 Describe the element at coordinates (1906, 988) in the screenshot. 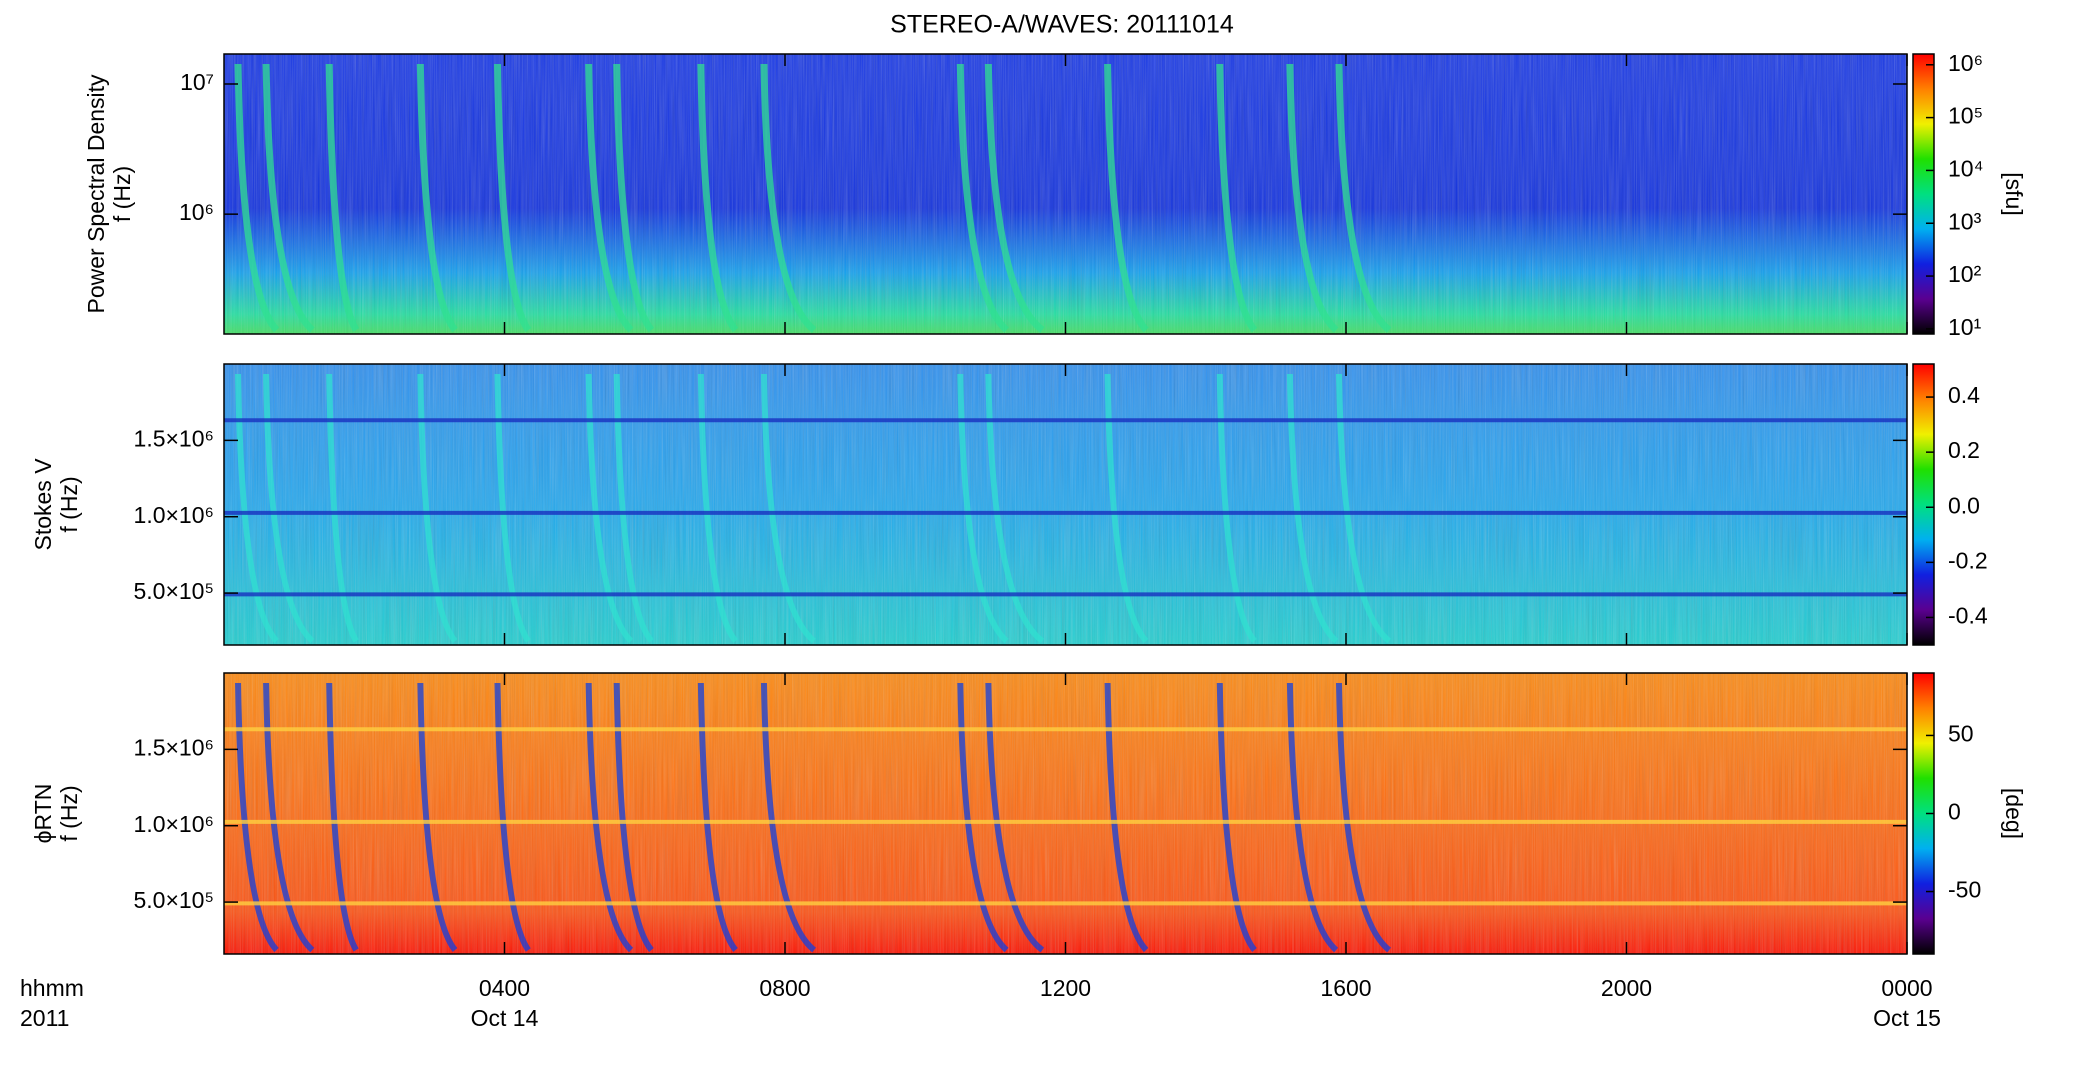

I see `x-tick-label: 0000` at that location.